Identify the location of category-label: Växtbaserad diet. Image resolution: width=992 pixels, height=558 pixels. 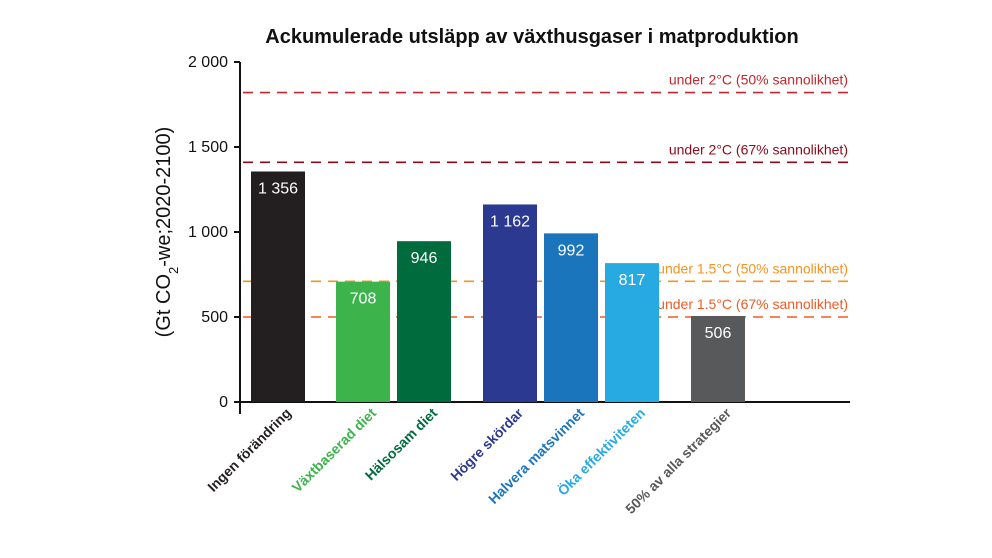
(334, 450).